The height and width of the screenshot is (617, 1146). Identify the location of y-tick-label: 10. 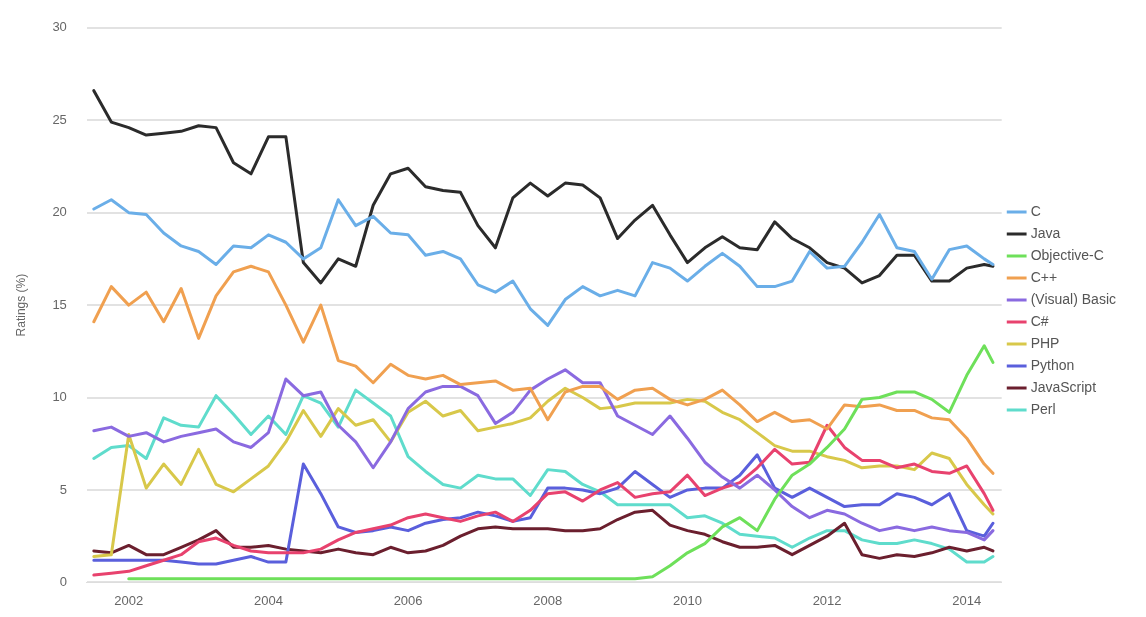
(59, 397).